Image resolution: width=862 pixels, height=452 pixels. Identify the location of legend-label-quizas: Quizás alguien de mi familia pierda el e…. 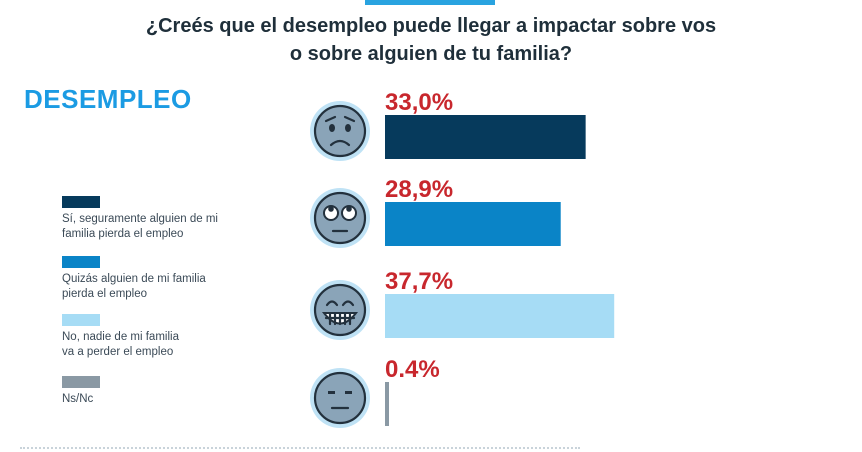
(134, 286).